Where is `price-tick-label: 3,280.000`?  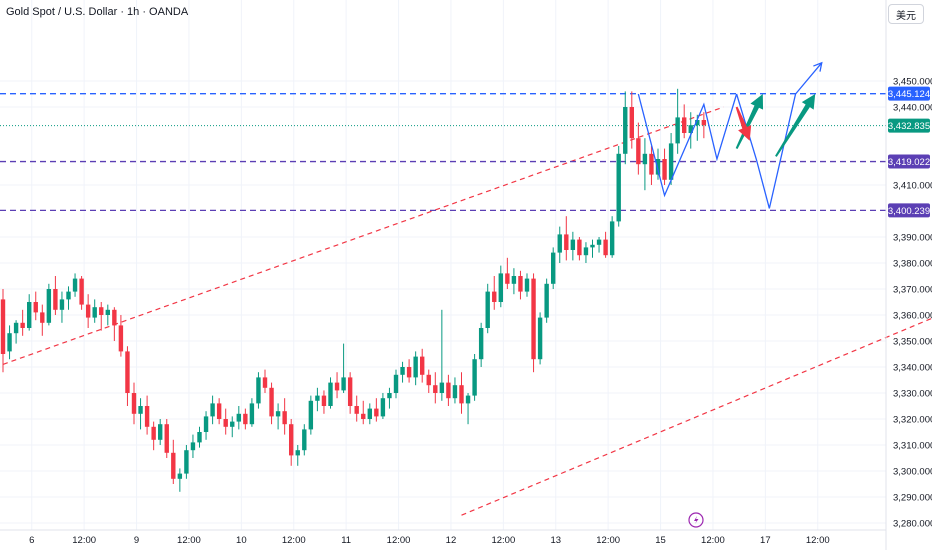
price-tick-label: 3,280.000 is located at coordinates (912, 524).